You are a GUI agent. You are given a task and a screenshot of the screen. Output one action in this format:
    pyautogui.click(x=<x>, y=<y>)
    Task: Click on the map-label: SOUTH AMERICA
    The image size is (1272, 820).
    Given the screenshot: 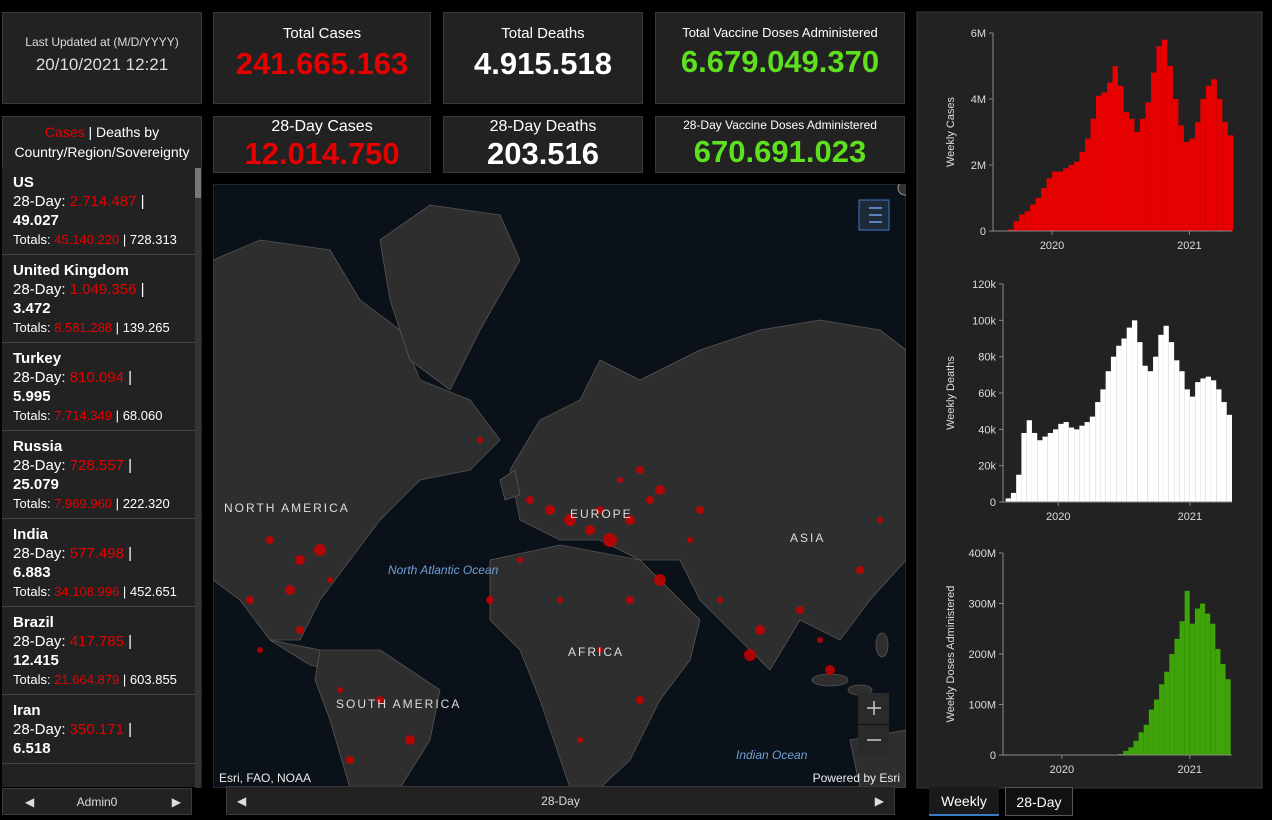 What is the action you would take?
    pyautogui.click(x=398, y=704)
    